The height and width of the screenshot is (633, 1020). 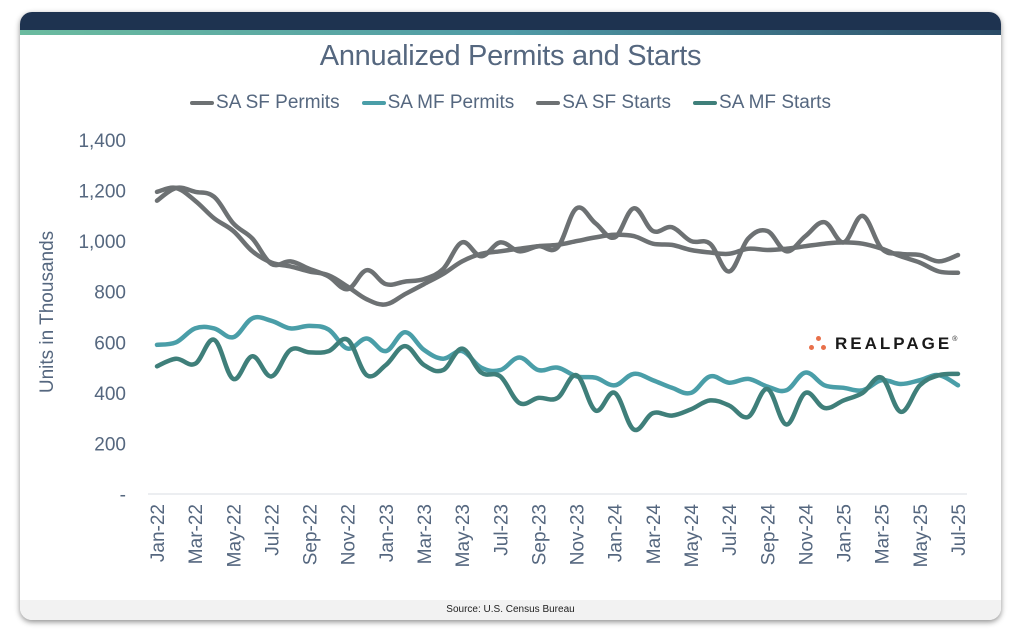 What do you see at coordinates (501, 530) in the screenshot?
I see `x-tick-label: Jul-23` at bounding box center [501, 530].